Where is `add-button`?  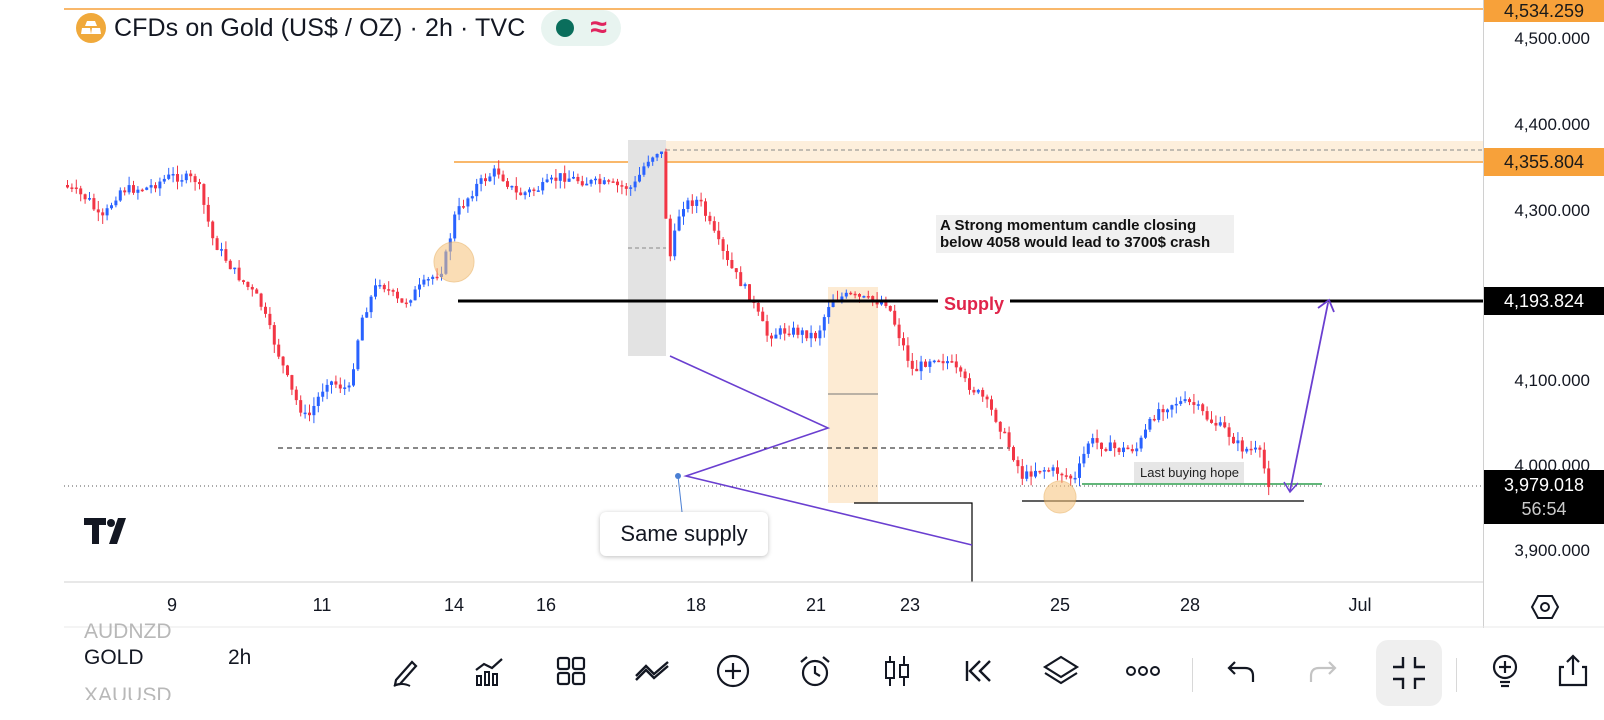 add-button is located at coordinates (733, 671).